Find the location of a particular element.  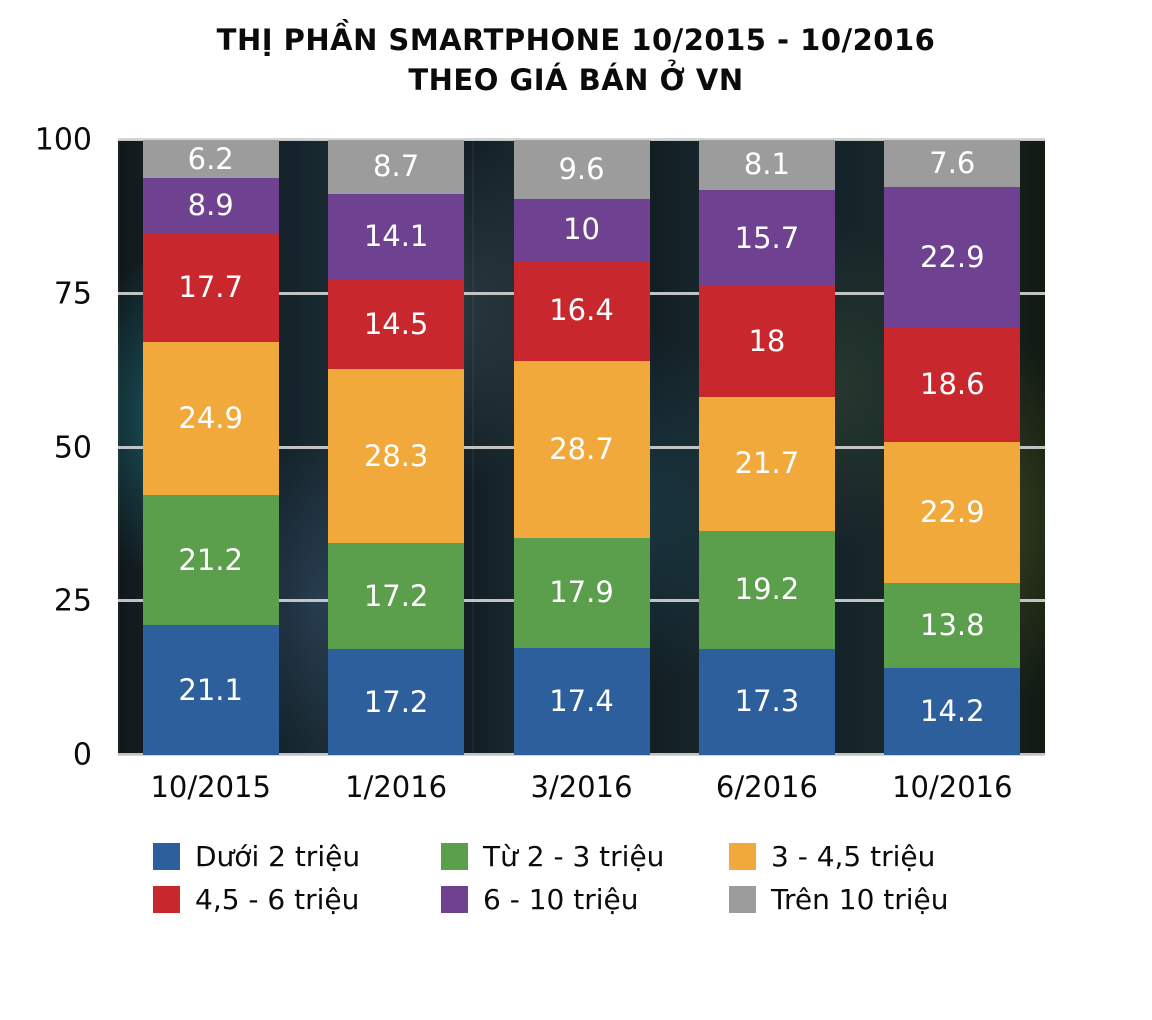

y-axis-tick-label: 75 is located at coordinates (72, 294).